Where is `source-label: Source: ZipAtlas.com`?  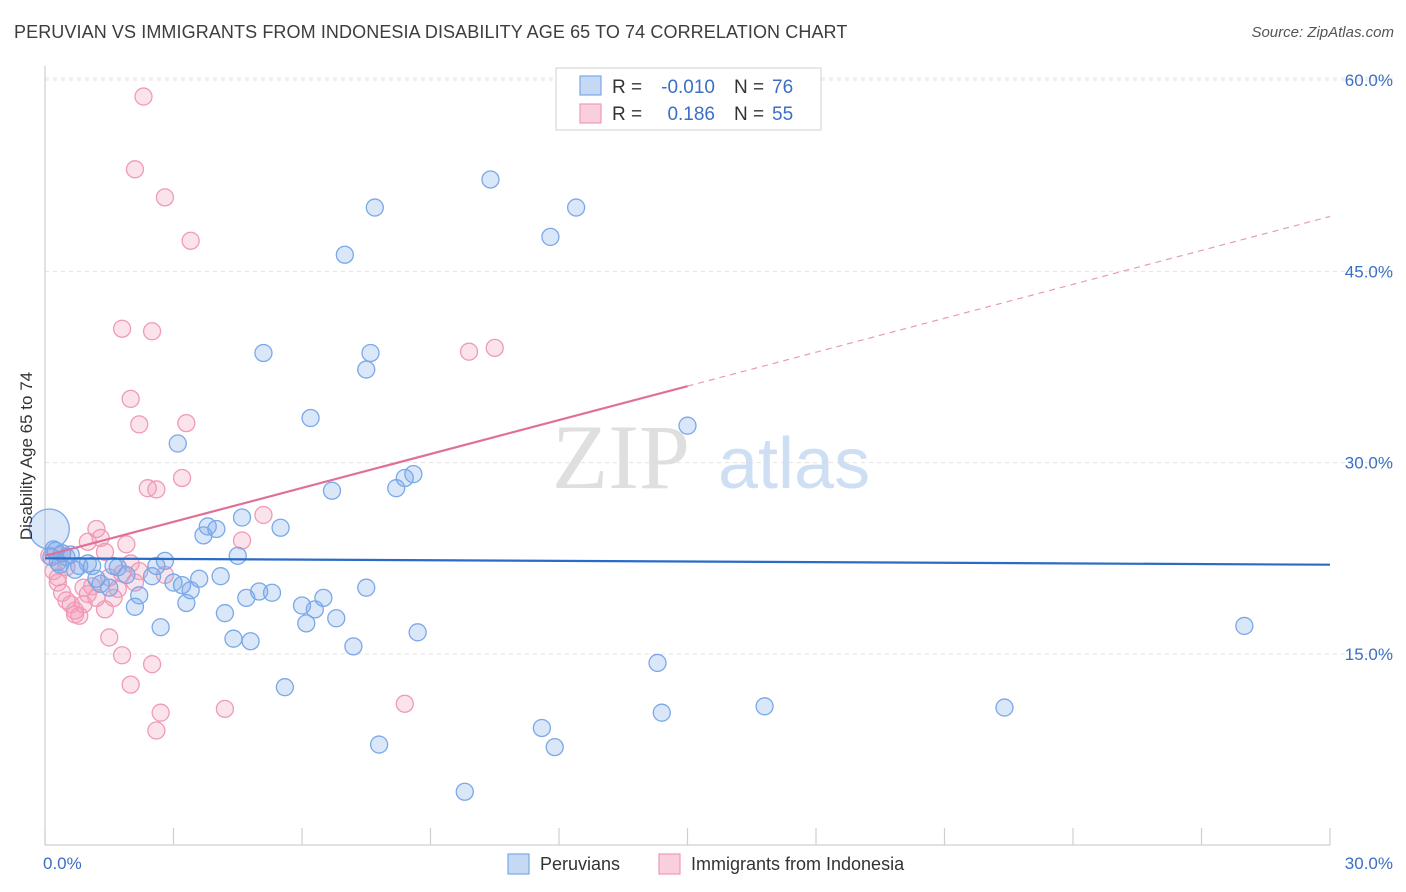 source-label: Source: ZipAtlas.com is located at coordinates (1322, 32).